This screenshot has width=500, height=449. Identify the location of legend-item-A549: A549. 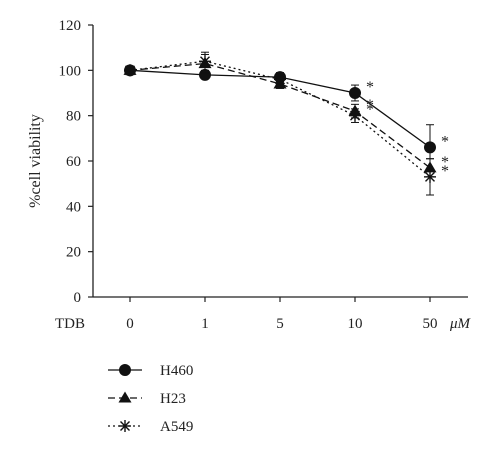
(150, 427).